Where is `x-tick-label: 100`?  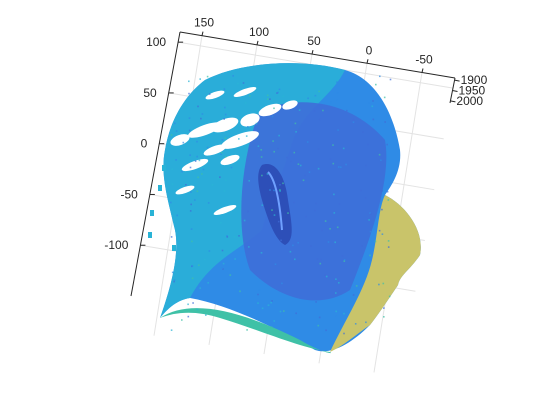 x-tick-label: 100 is located at coordinates (259, 32).